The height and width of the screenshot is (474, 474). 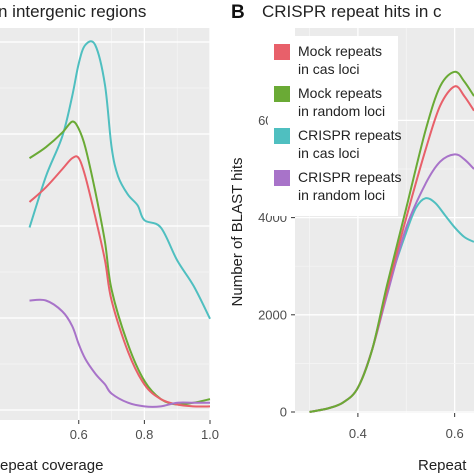 What do you see at coordinates (79, 434) in the screenshot?
I see `panel-a-x-tick-label: 0.6` at bounding box center [79, 434].